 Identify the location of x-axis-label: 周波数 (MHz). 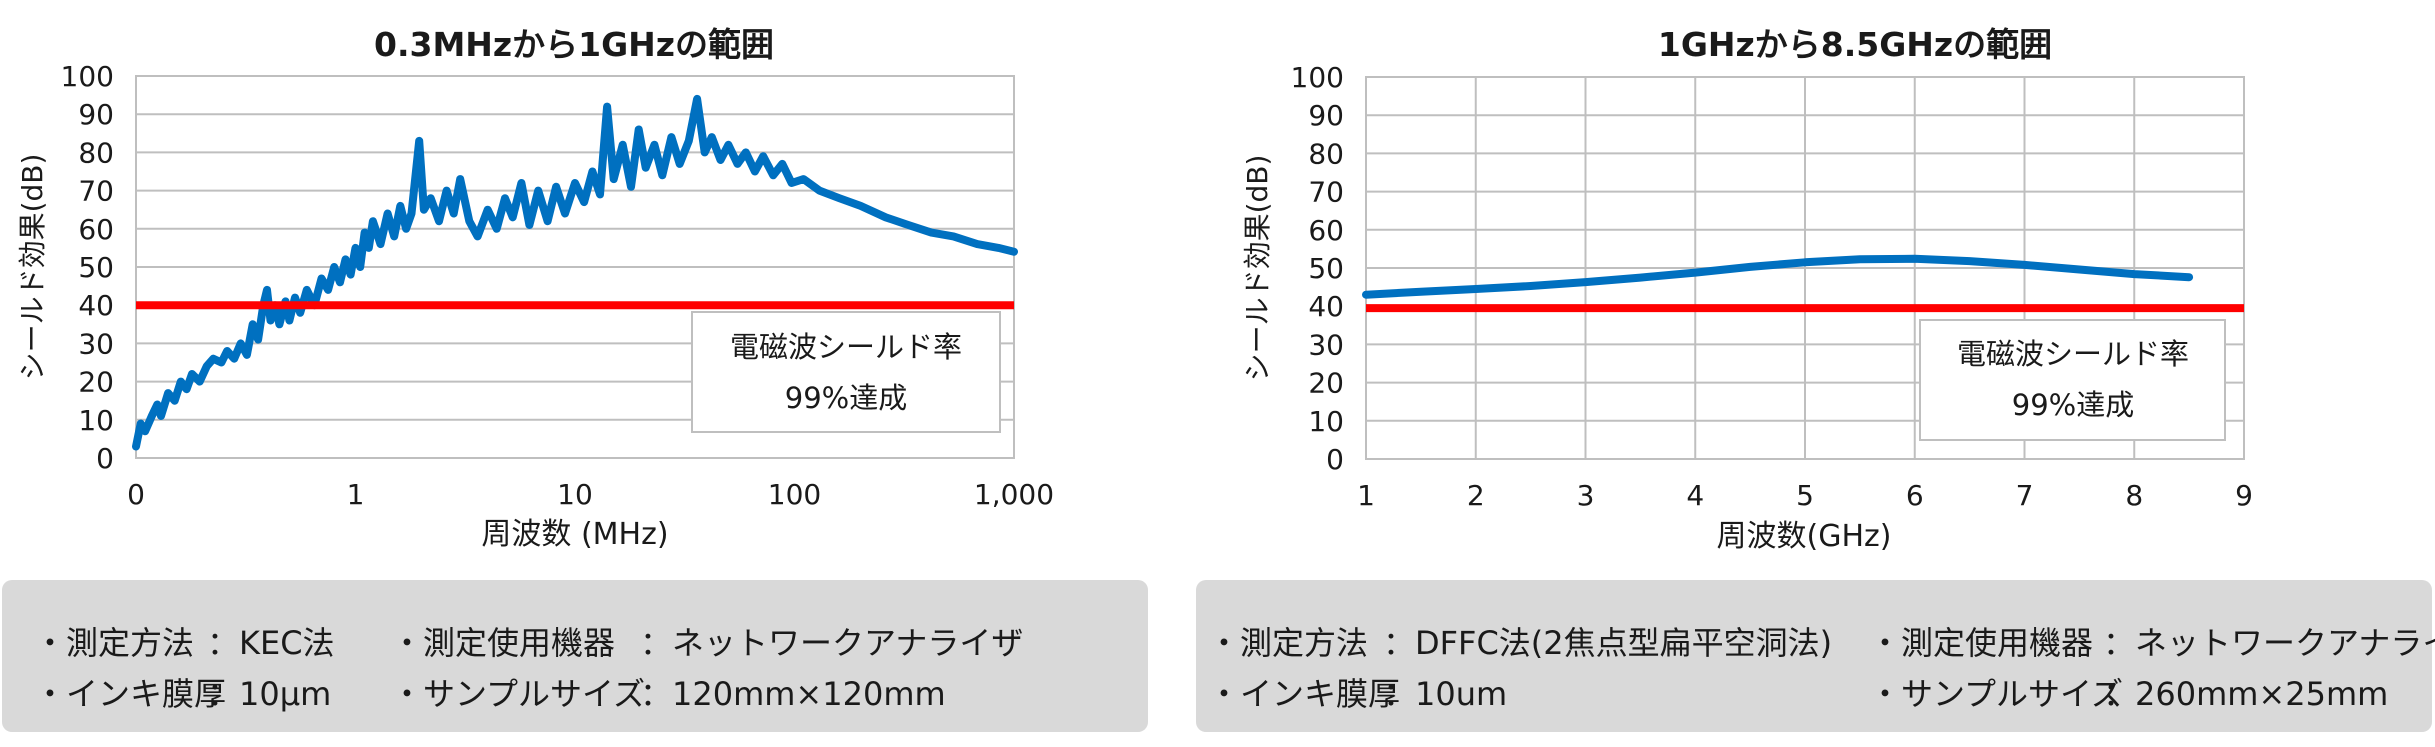
(574, 534).